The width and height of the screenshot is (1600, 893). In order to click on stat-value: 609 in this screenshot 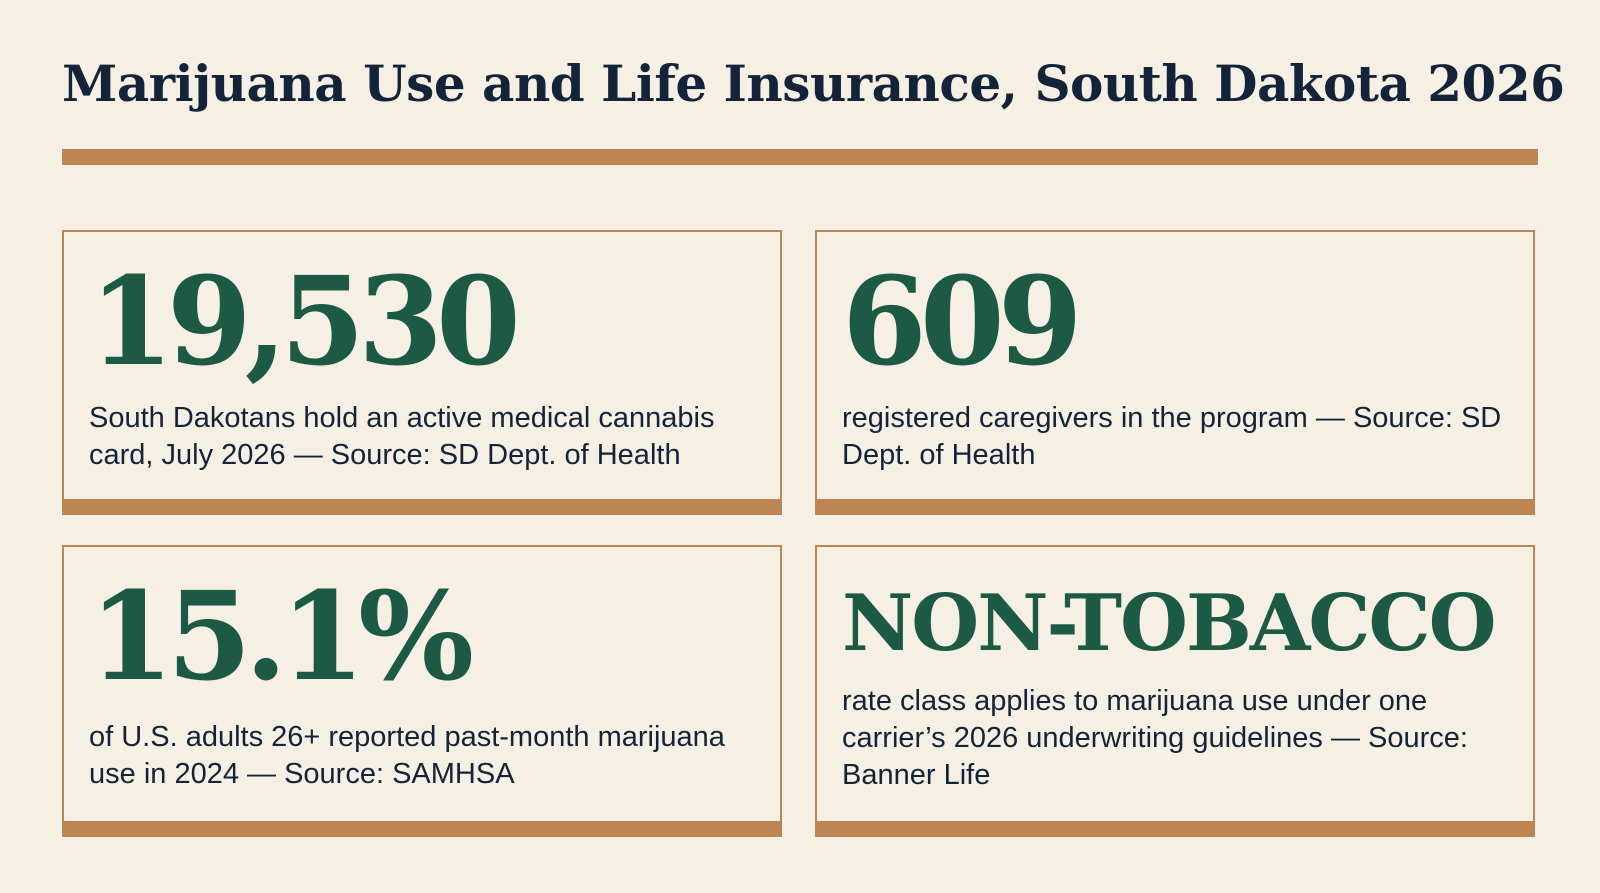, I will do `click(962, 321)`.